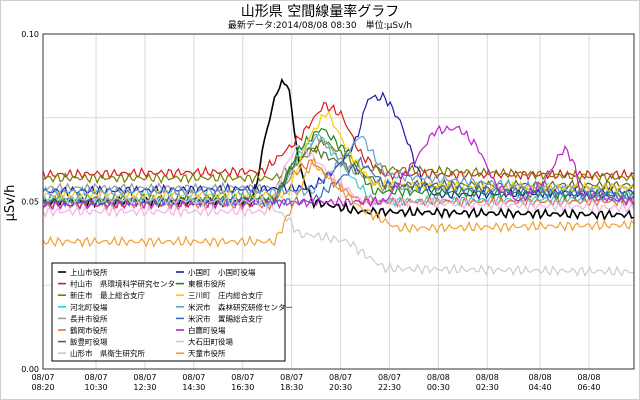 The width and height of the screenshot is (640, 400). I want to click on legend-label: 米沢市 置賜総合支庁, so click(225, 318).